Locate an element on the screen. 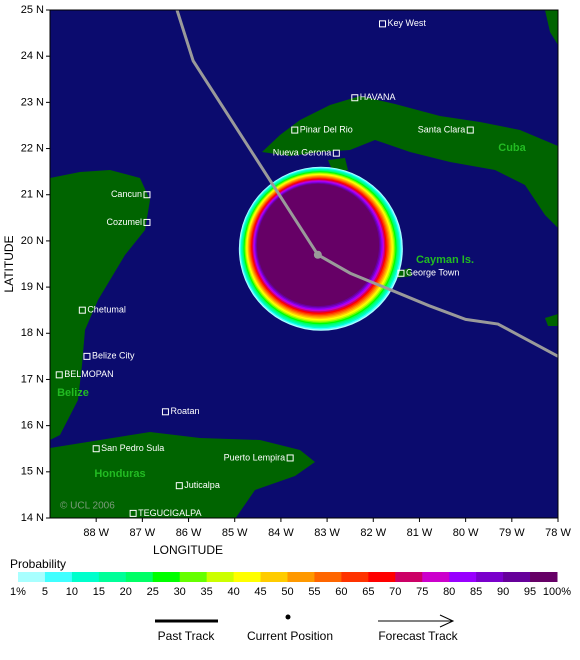 The height and width of the screenshot is (660, 580). city-label: Puerto Lempira is located at coordinates (255, 457).